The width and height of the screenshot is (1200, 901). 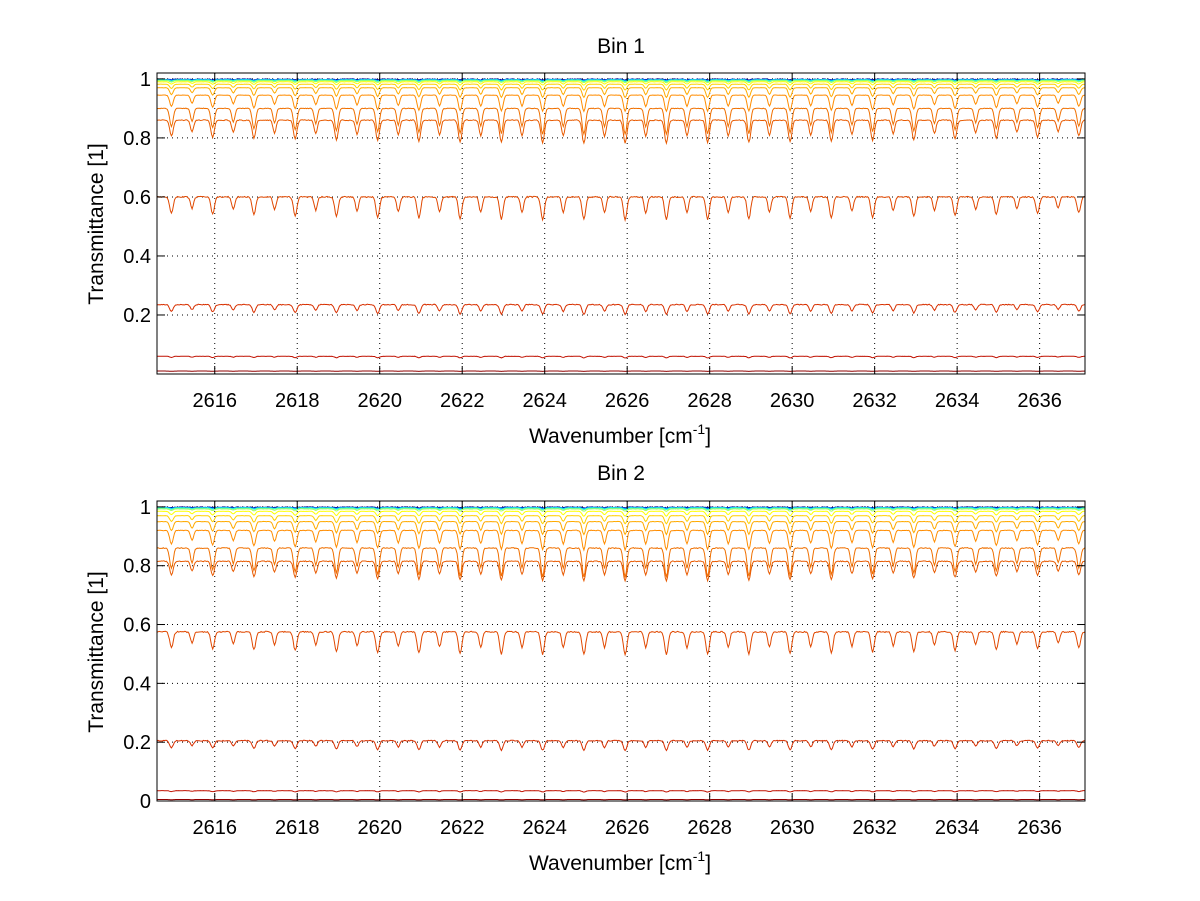 I want to click on chart-title: Bin 1, so click(x=621, y=46).